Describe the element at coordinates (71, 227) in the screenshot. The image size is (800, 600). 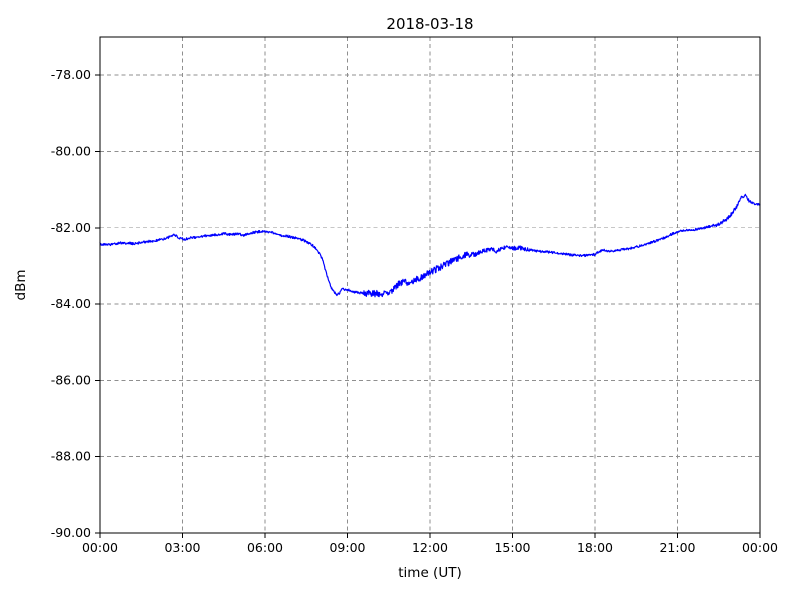
I see `y-tick-label: -82.00` at that location.